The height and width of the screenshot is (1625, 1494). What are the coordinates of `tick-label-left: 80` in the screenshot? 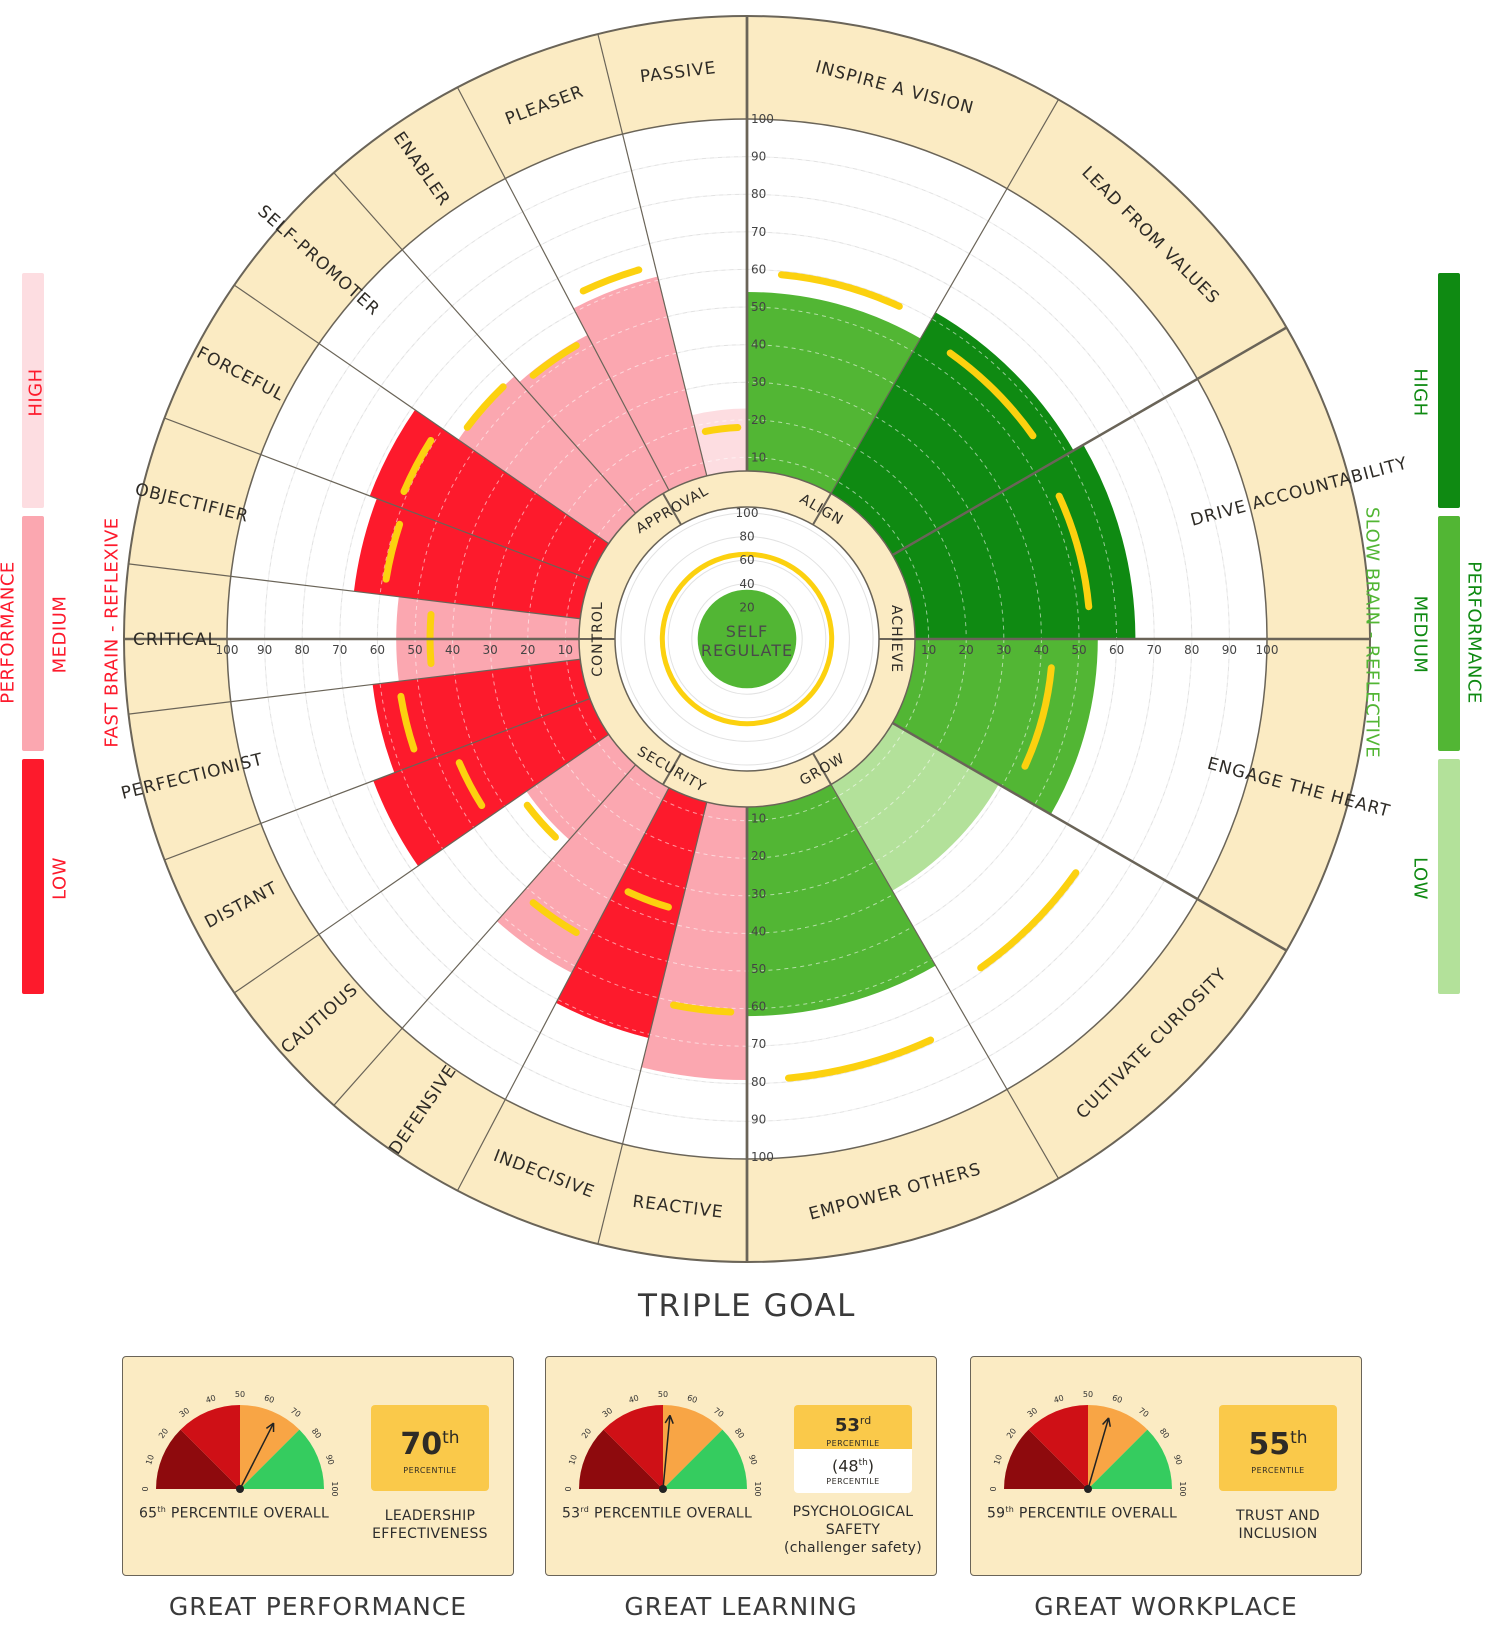 It's located at (302, 650).